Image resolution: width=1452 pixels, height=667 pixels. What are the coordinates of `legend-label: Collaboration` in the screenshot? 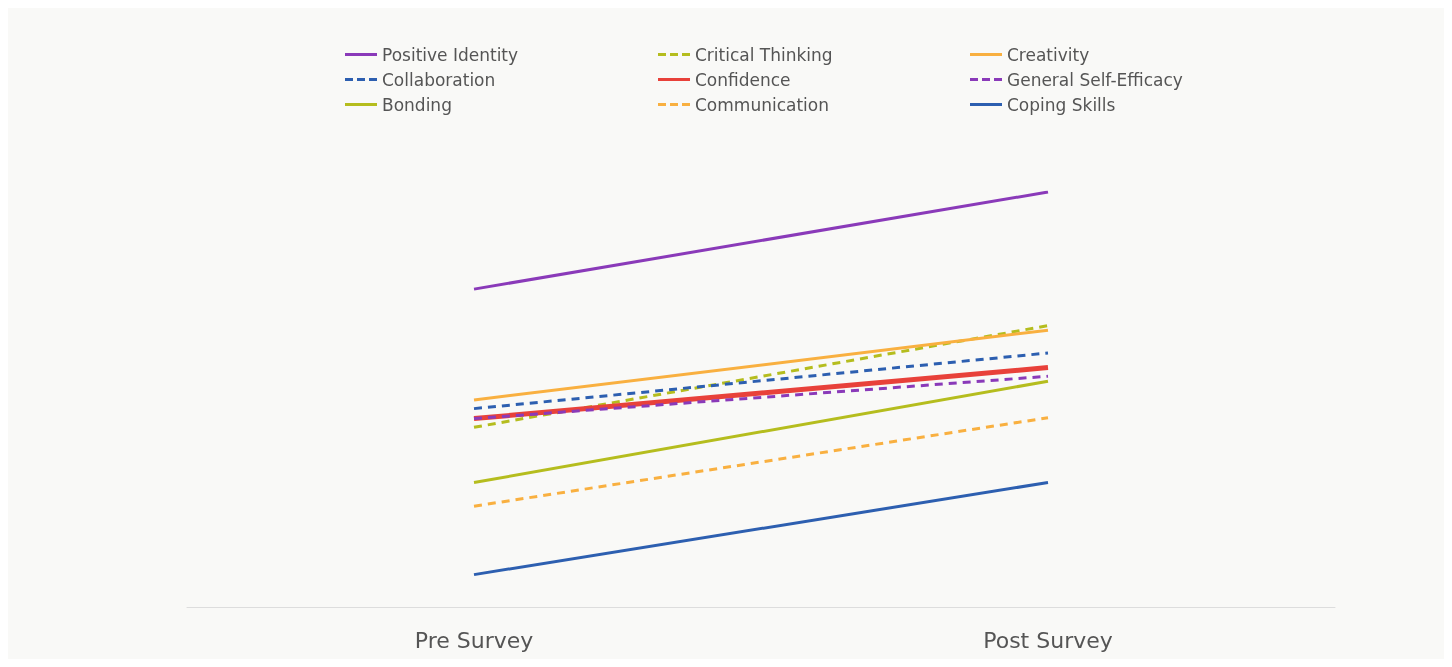 It's located at (439, 79).